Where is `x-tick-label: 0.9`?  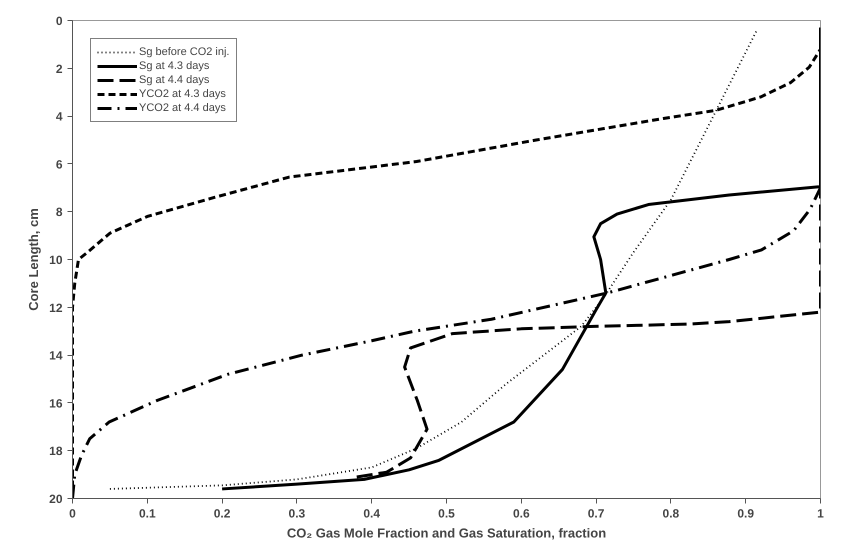
x-tick-label: 0.9 is located at coordinates (745, 513).